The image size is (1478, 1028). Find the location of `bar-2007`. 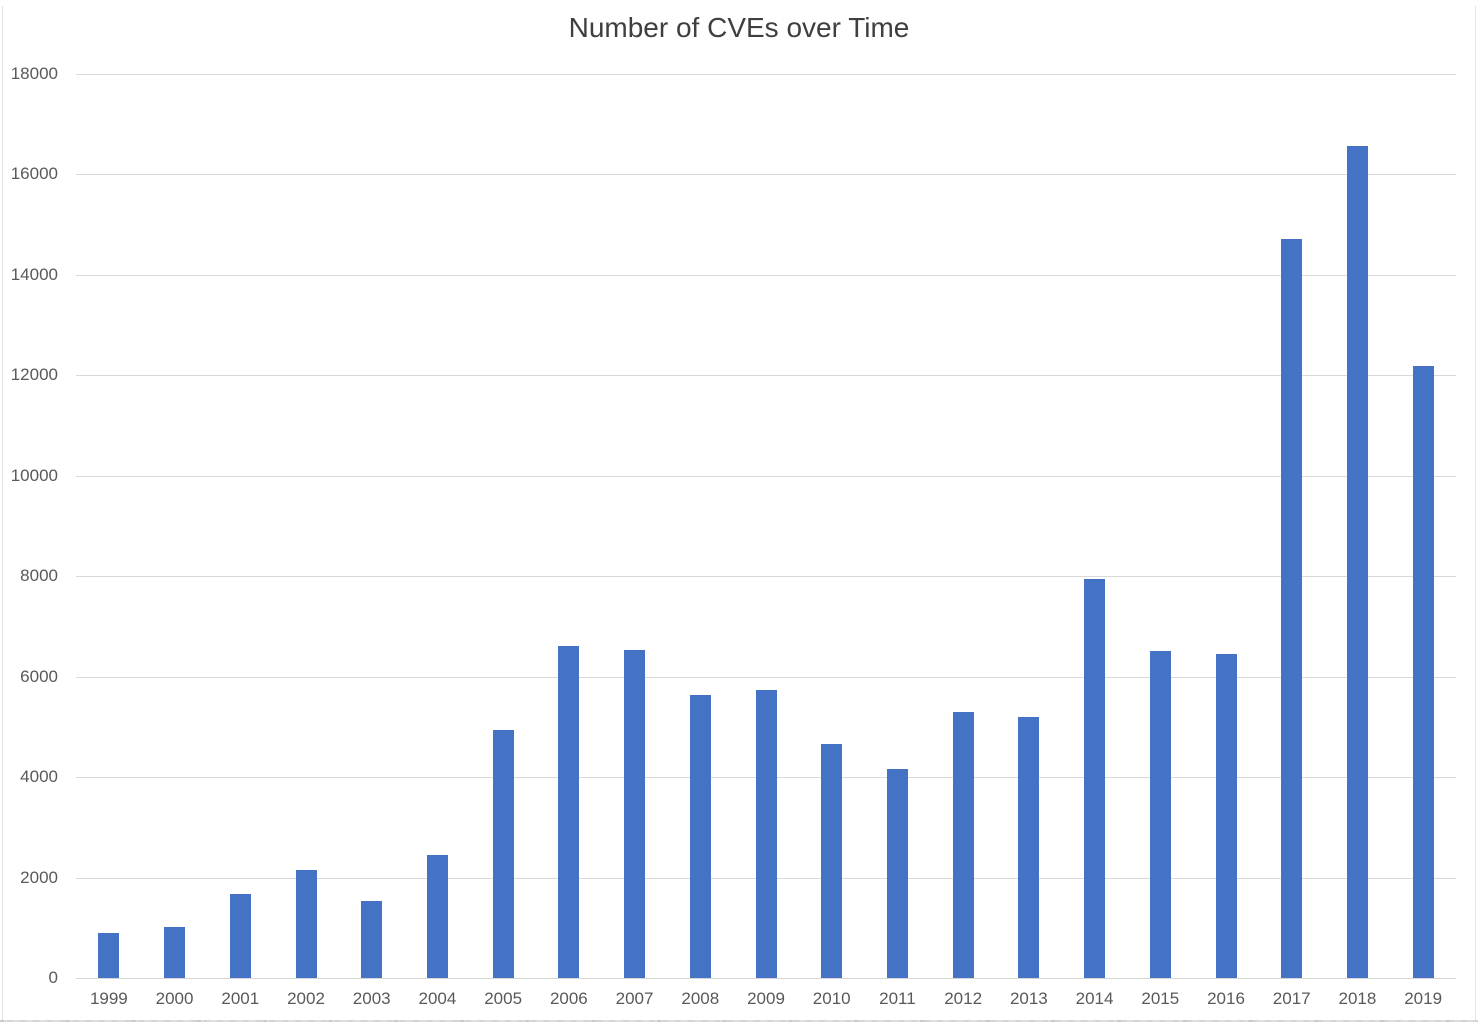

bar-2007 is located at coordinates (635, 814).